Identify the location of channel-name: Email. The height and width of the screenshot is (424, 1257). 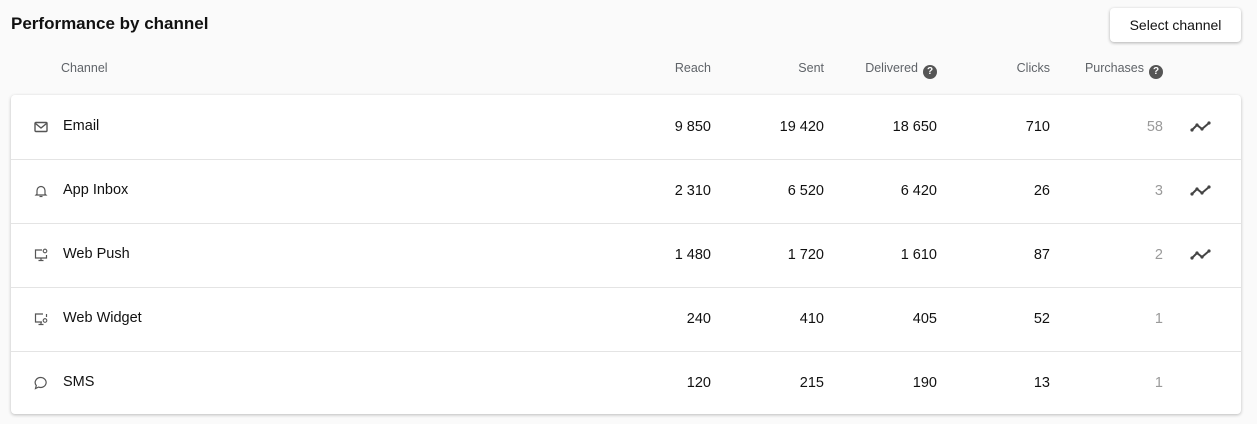
(81, 126).